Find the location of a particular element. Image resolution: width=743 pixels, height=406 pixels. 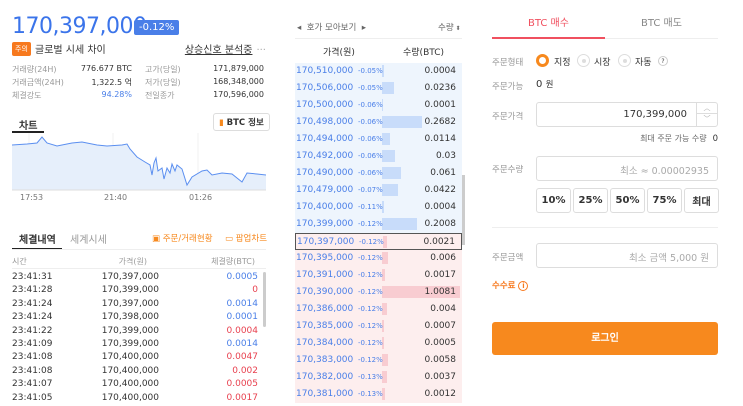

stat-value: 776.677 BTC is located at coordinates (106, 68).